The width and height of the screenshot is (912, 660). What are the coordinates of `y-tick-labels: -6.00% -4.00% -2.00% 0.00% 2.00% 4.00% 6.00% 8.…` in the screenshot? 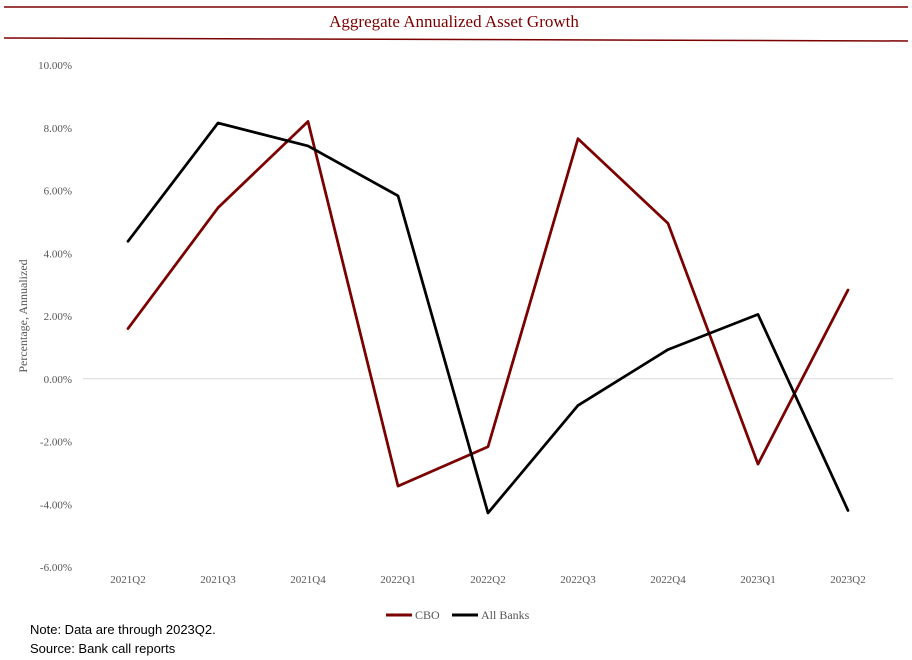 It's located at (55, 317).